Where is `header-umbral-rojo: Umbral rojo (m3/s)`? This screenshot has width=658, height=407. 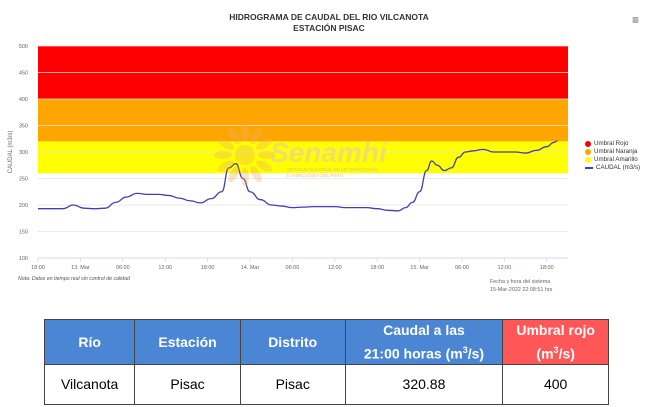
header-umbral-rojo: Umbral rojo (m3/s) is located at coordinates (555, 342).